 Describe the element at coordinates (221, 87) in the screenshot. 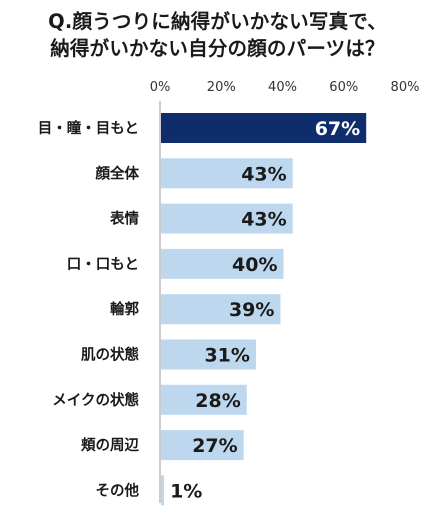

I see `x-tick-label: 20%` at that location.